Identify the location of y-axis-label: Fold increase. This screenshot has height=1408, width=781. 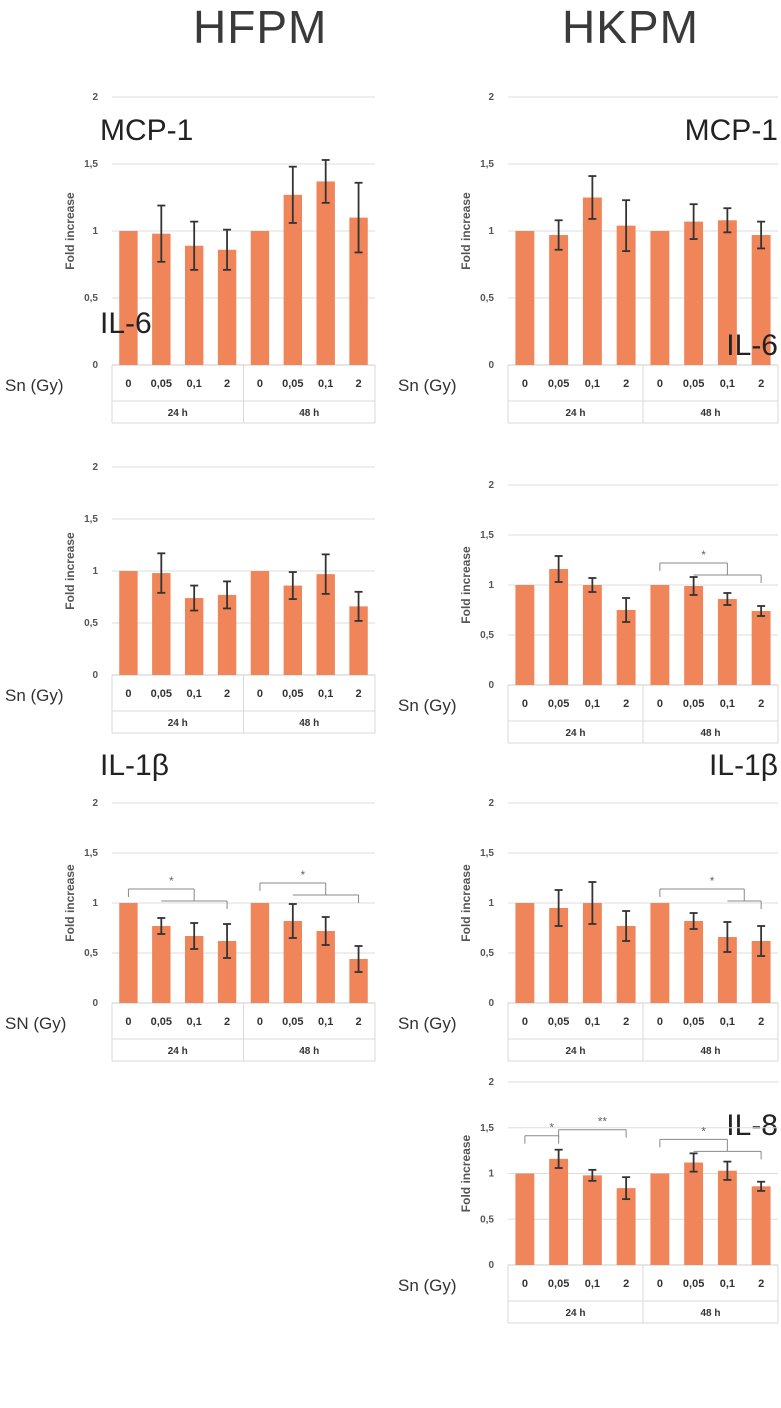
(70, 903).